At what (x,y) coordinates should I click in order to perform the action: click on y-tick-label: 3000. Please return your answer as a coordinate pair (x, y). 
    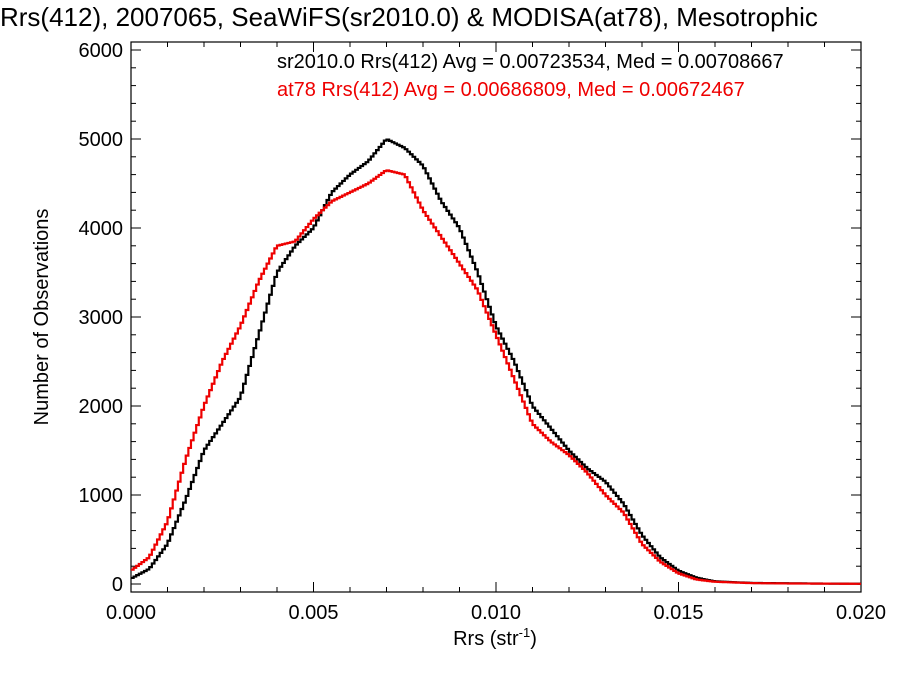
    Looking at the image, I should click on (101, 318).